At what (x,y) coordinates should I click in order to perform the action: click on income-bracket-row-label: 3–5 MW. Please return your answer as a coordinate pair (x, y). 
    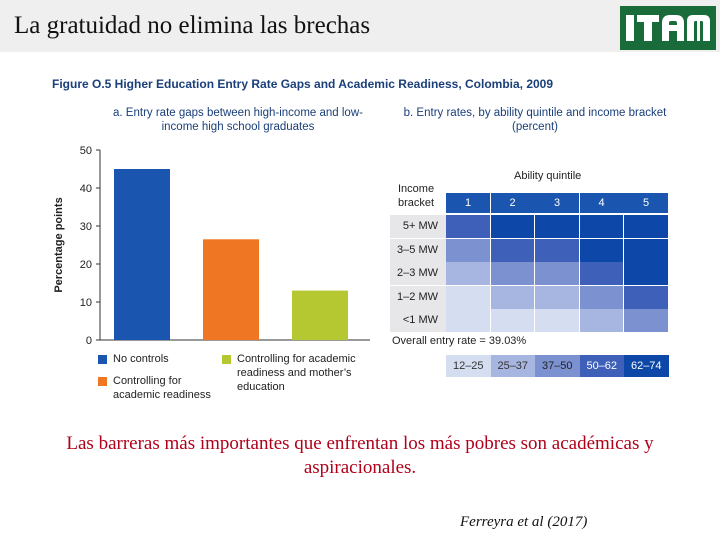
    Looking at the image, I should click on (417, 249).